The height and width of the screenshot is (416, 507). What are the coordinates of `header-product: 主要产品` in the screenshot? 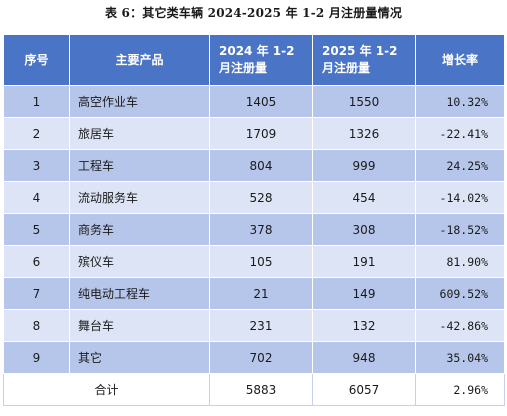 It's located at (139, 60).